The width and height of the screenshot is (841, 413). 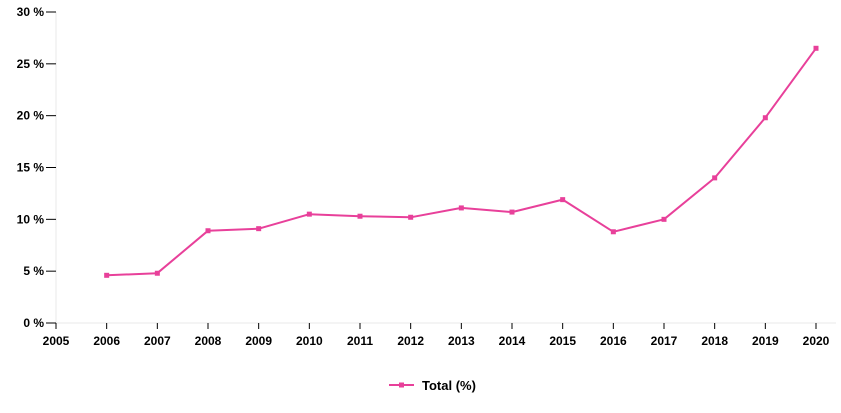 What do you see at coordinates (765, 341) in the screenshot?
I see `x-tick-label: 2019` at bounding box center [765, 341].